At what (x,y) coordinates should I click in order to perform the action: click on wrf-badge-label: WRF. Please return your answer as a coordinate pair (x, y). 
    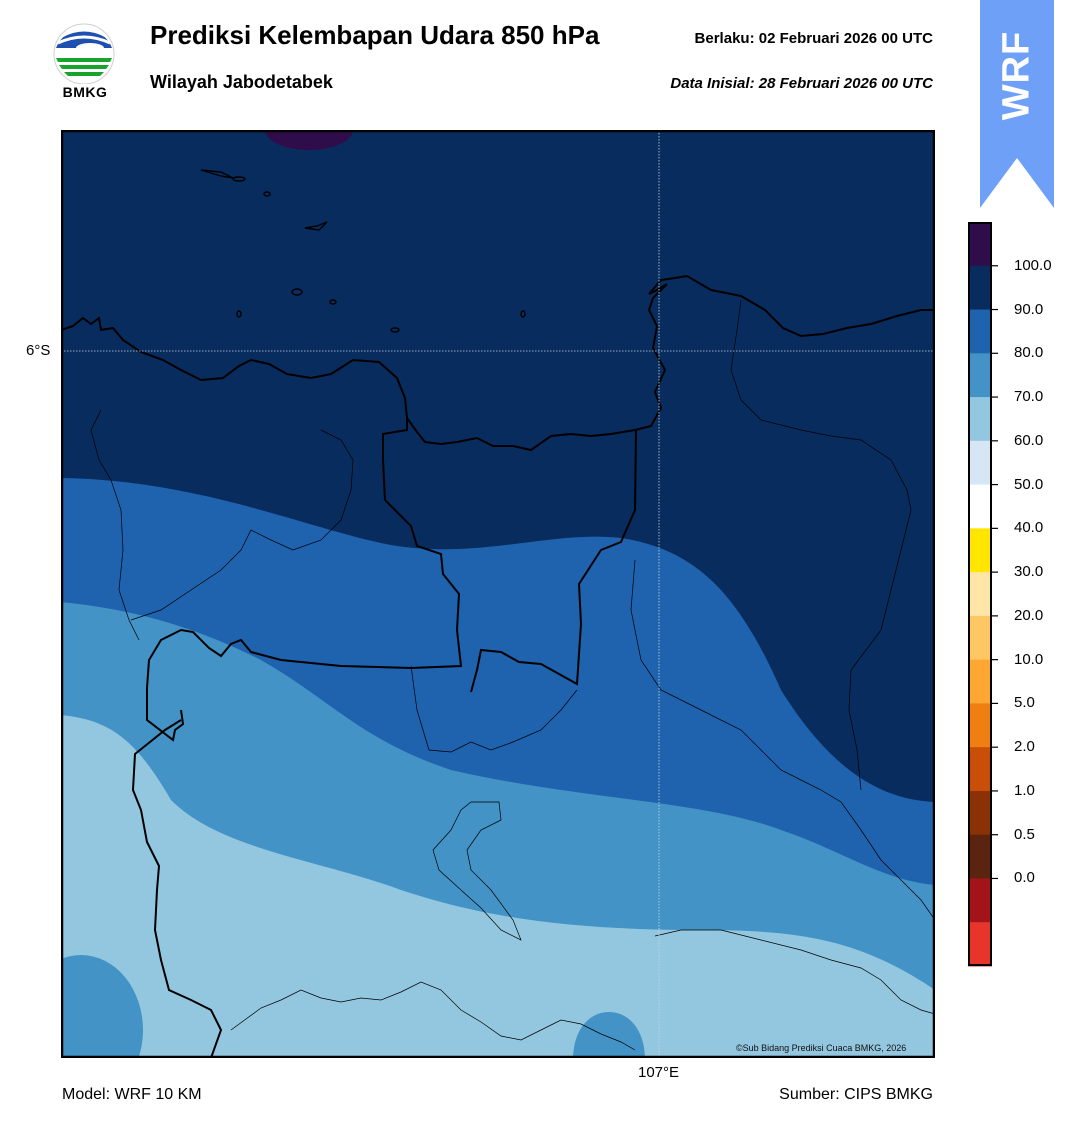
    Looking at the image, I should click on (1016, 75).